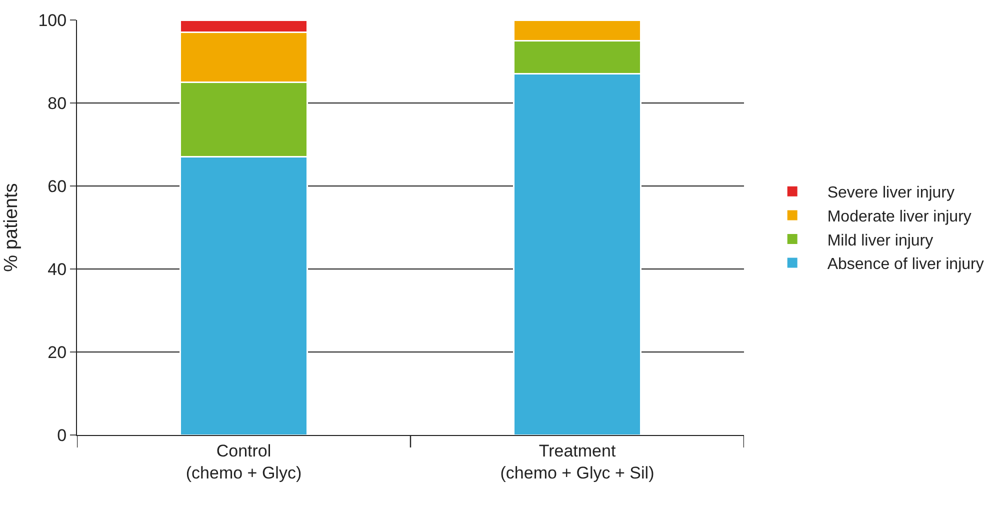  Describe the element at coordinates (52, 20) in the screenshot. I see `y-tick-label: 100` at that location.